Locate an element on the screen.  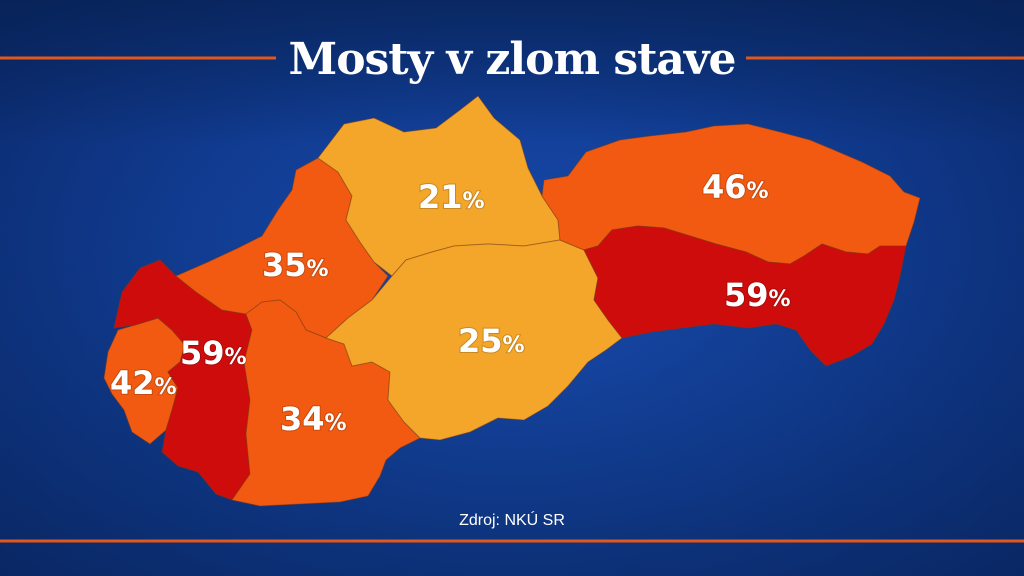
region-nitra is located at coordinates (326, 403).